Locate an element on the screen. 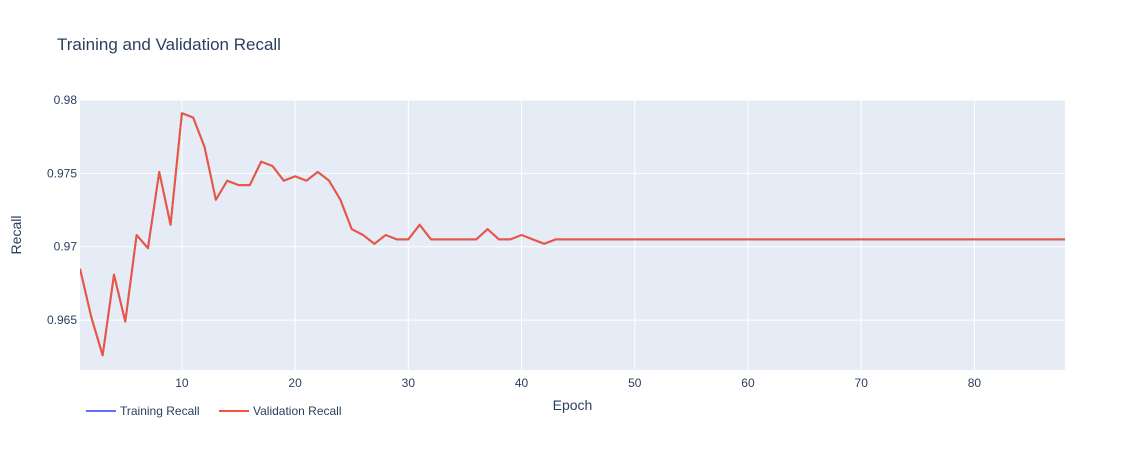 The height and width of the screenshot is (450, 1144). x-tick-label: 10 is located at coordinates (182, 383).